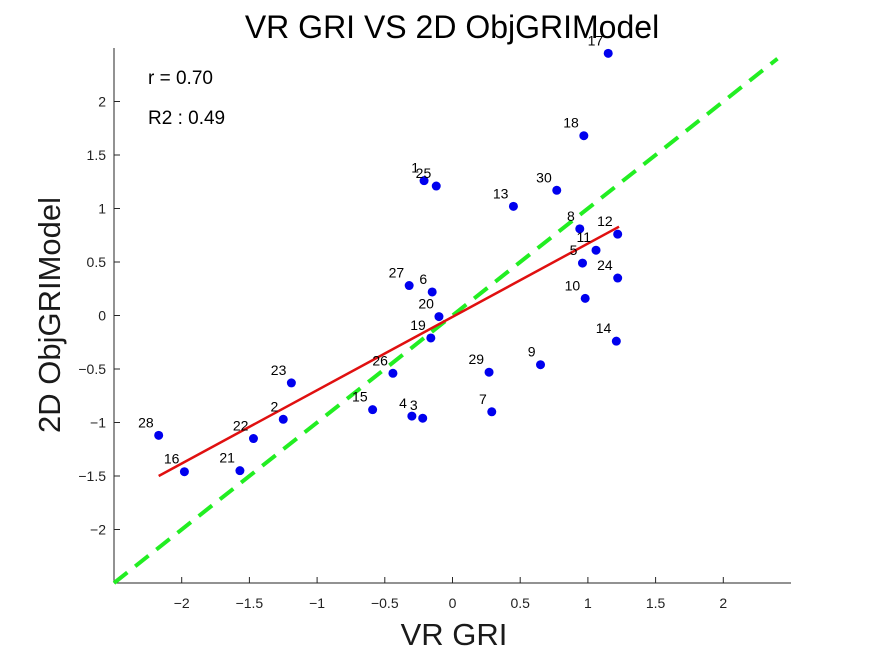 The image size is (875, 656). Describe the element at coordinates (97, 155) in the screenshot. I see `y-tick-label: 1.5` at that location.